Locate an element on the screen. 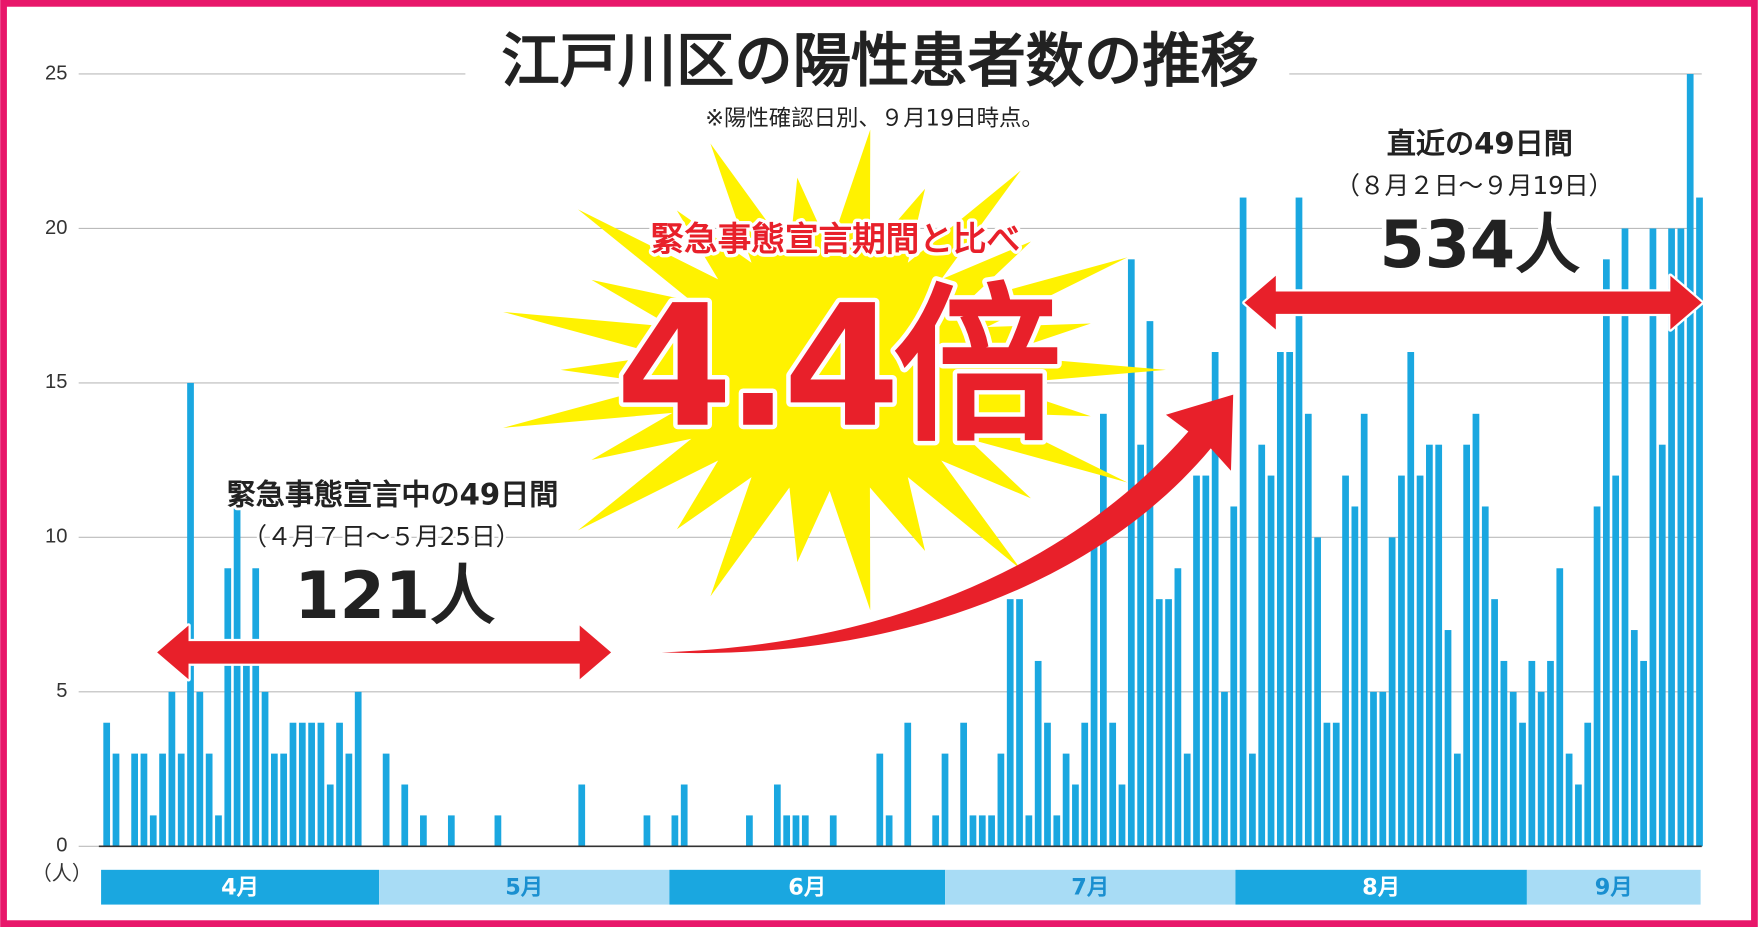  x-tick-label: 8月 is located at coordinates (1381, 887).